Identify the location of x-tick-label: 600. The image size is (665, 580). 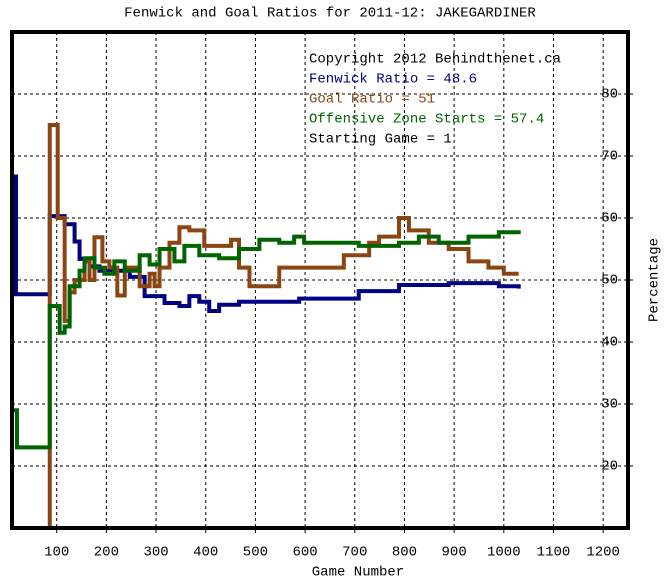
(304, 553).